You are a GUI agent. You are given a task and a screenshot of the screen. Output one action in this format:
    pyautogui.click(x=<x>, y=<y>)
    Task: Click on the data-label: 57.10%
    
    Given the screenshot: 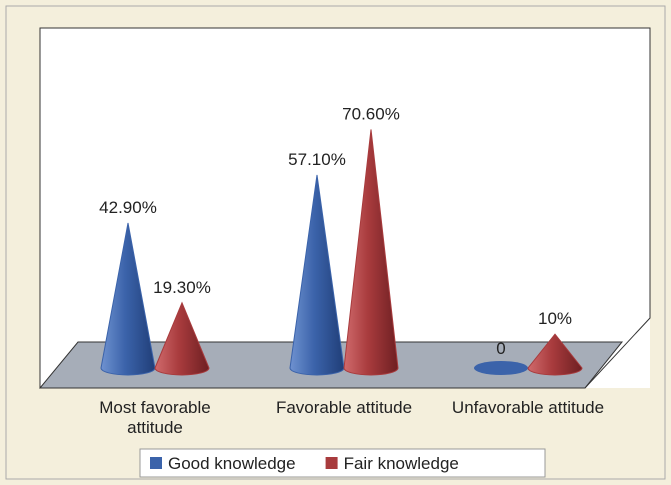 What is the action you would take?
    pyautogui.click(x=317, y=159)
    